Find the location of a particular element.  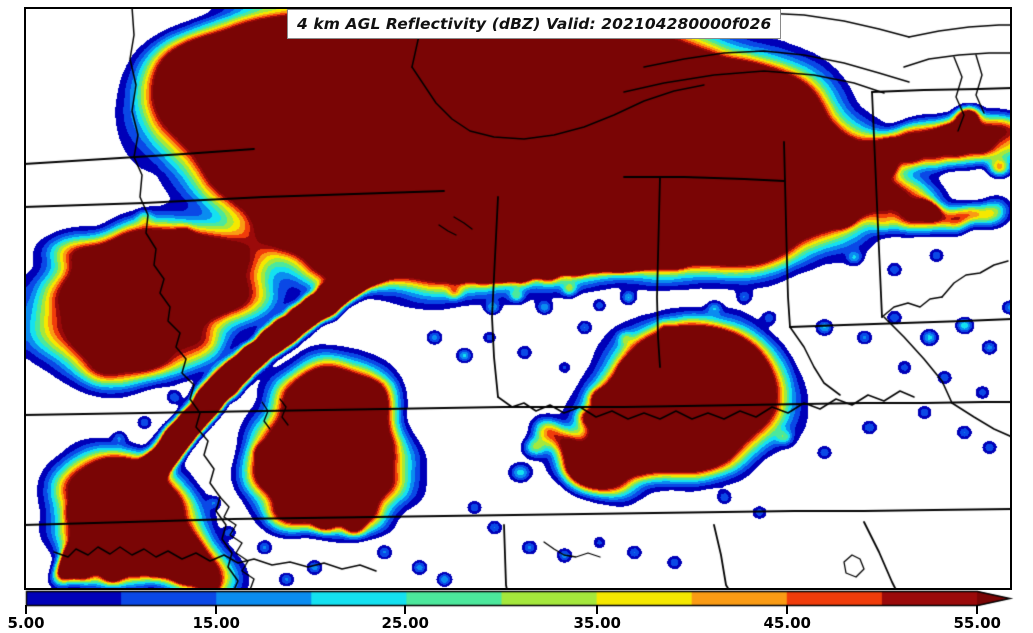

colorbar-tick-label: 25.00 is located at coordinates (405, 623).